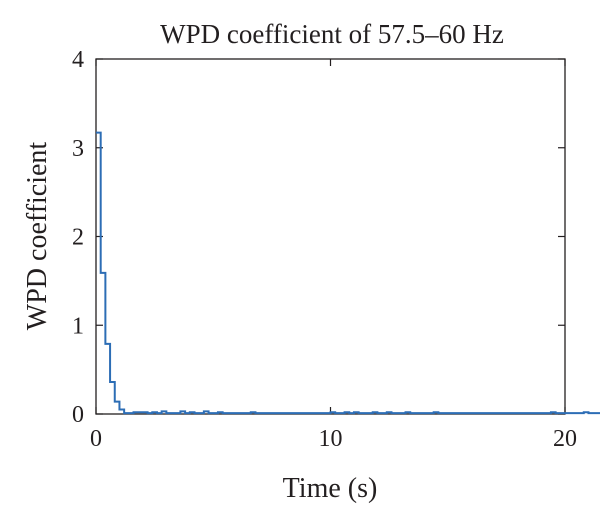 The height and width of the screenshot is (522, 600). What do you see at coordinates (330, 488) in the screenshot?
I see `x-axis-label: Time (s)` at bounding box center [330, 488].